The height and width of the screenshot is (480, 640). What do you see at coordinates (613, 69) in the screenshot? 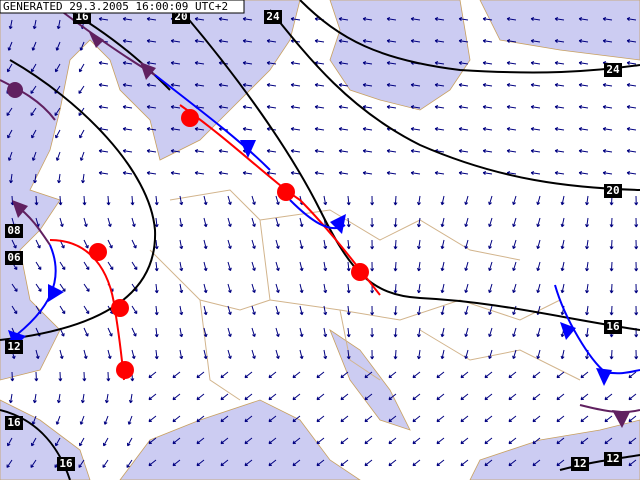
I see `isobar-label: 24` at bounding box center [613, 69].